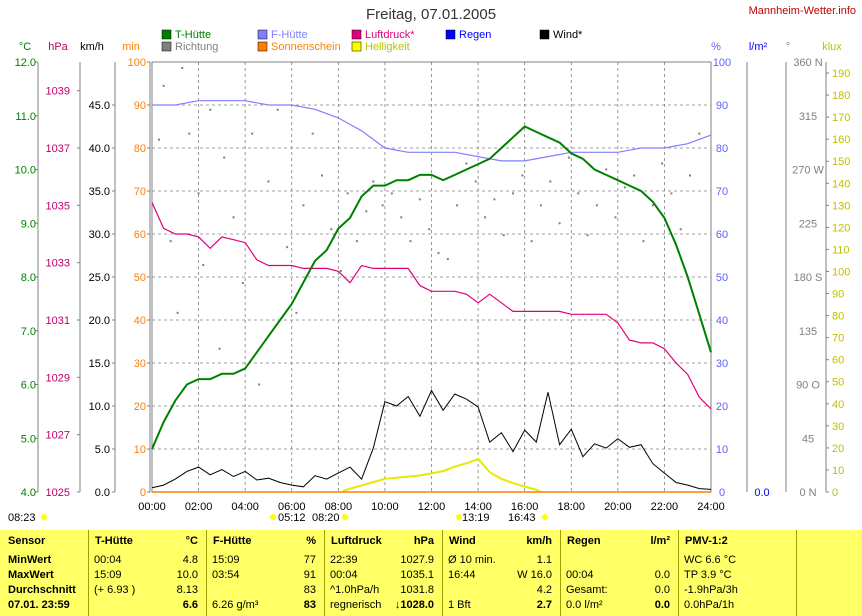 This screenshot has width=862, height=616. What do you see at coordinates (808, 224) in the screenshot?
I see `axis-tick-label: 225` at bounding box center [808, 224].